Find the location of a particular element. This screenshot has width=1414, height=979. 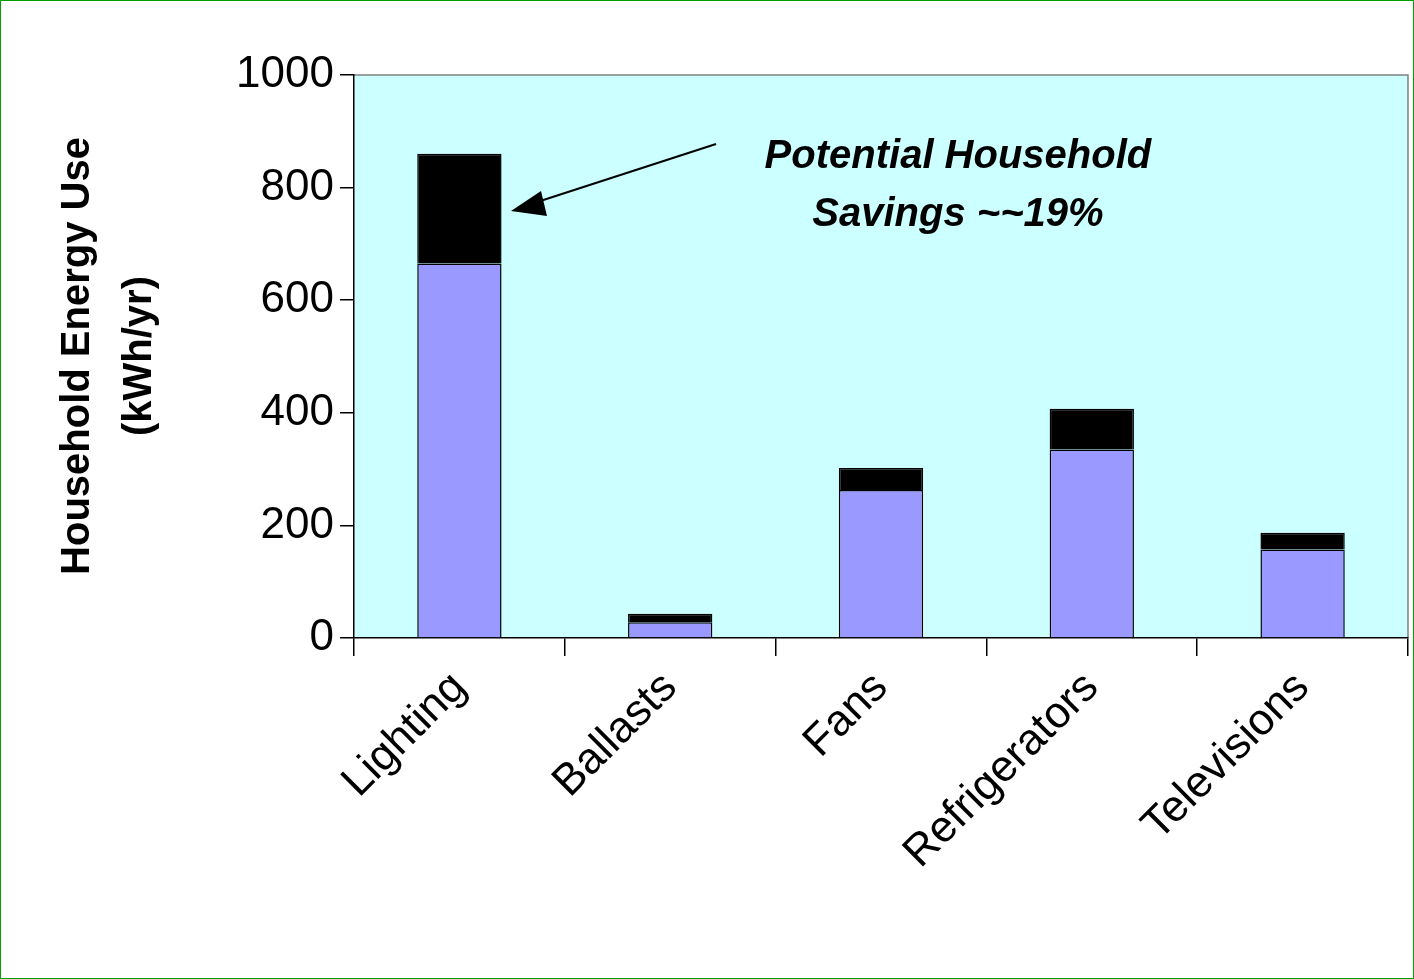

y-tick-label: 600 is located at coordinates (297, 297).